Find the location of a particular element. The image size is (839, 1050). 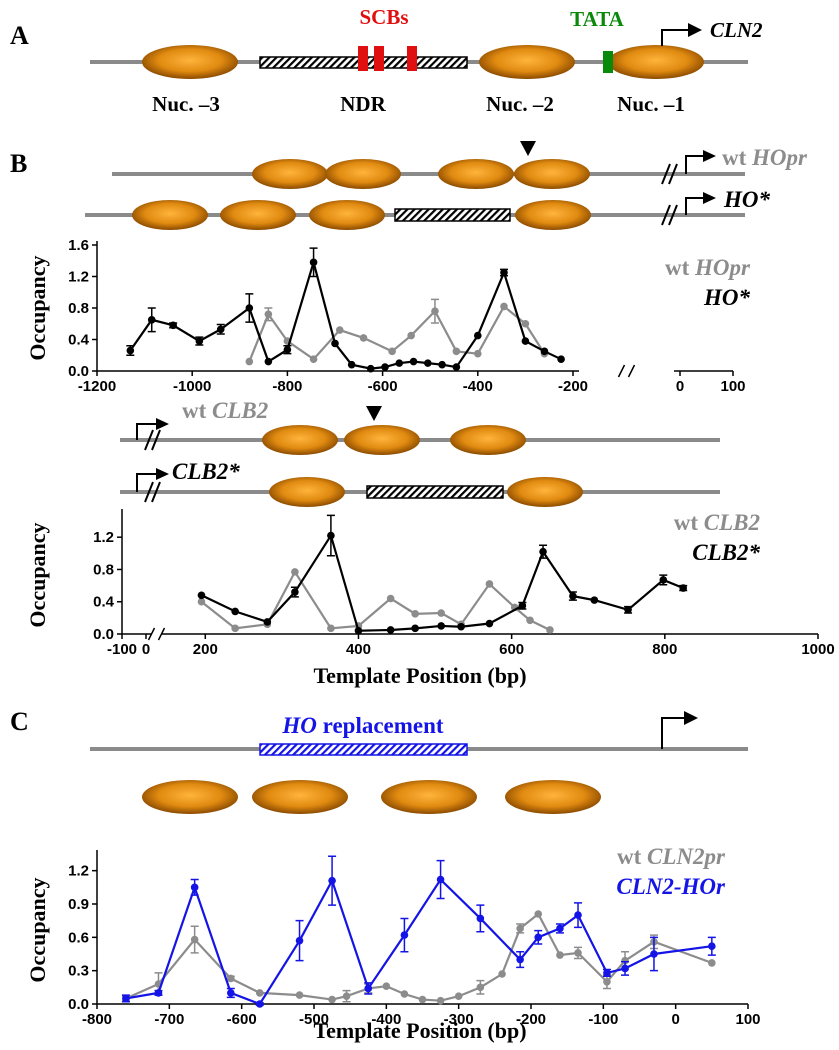

region-label: Nuc. –1 is located at coordinates (651, 104).